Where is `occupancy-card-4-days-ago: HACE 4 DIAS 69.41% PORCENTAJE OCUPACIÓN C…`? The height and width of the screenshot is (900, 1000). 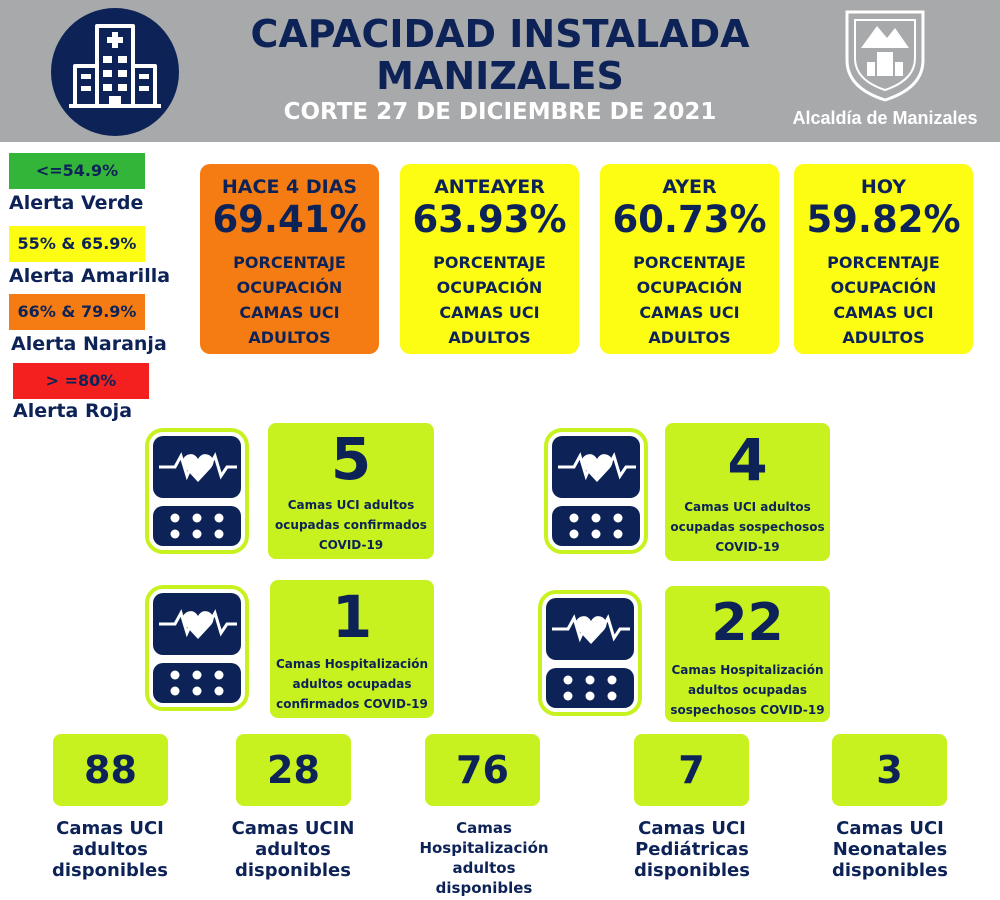
occupancy-card-4-days-ago: HACE 4 DIAS 69.41% PORCENTAJE OCUPACIÓN C… is located at coordinates (289, 259).